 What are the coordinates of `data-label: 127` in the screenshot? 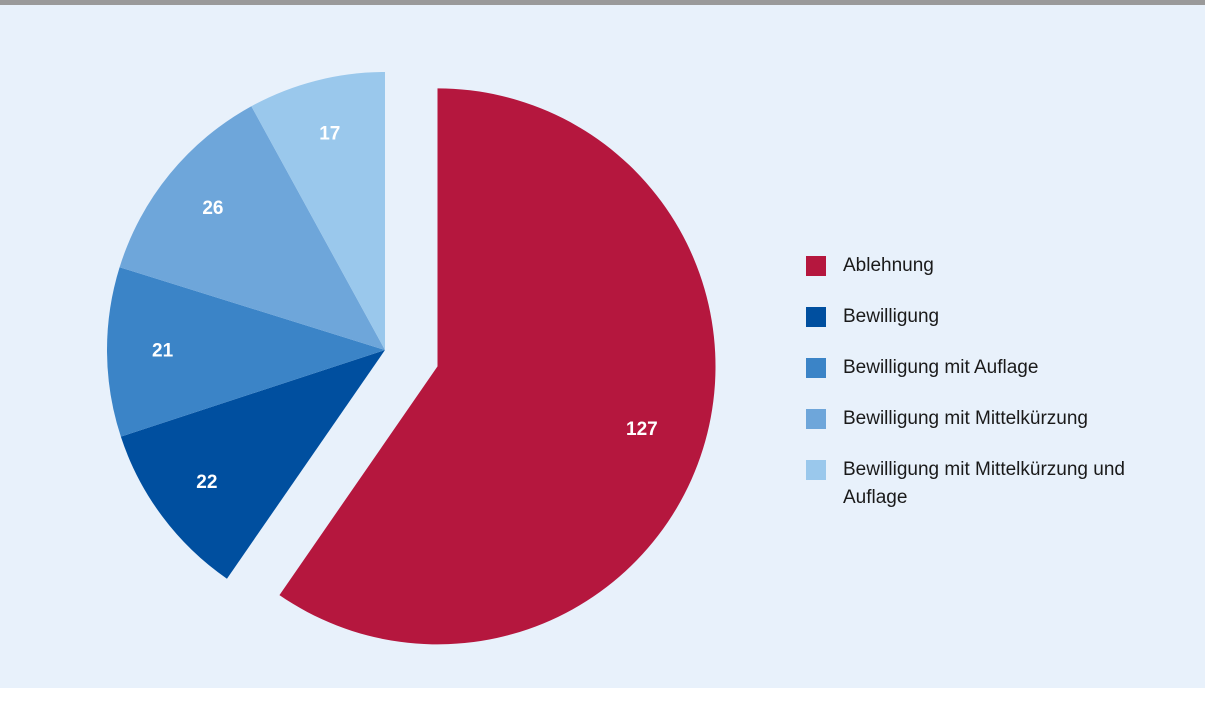 It's located at (642, 429).